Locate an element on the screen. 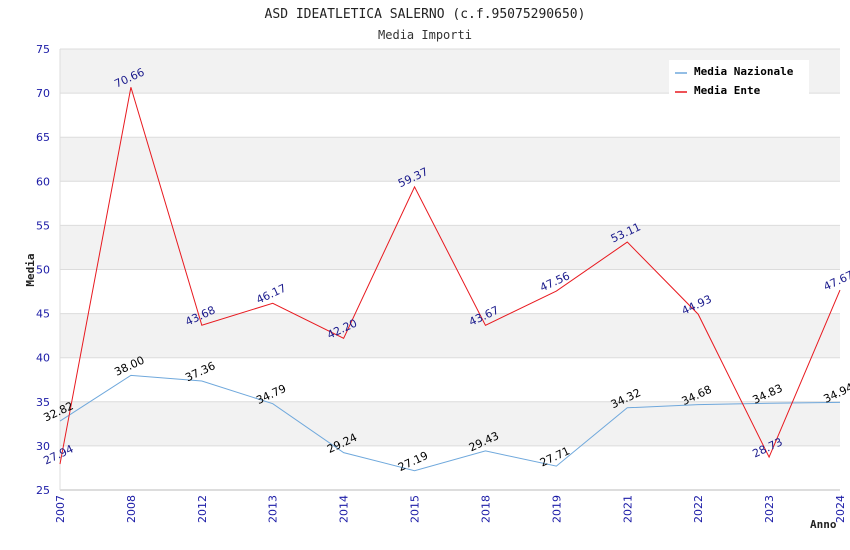 This screenshot has height=550, width=850. y-tick-label-25: 25 is located at coordinates (43, 490).